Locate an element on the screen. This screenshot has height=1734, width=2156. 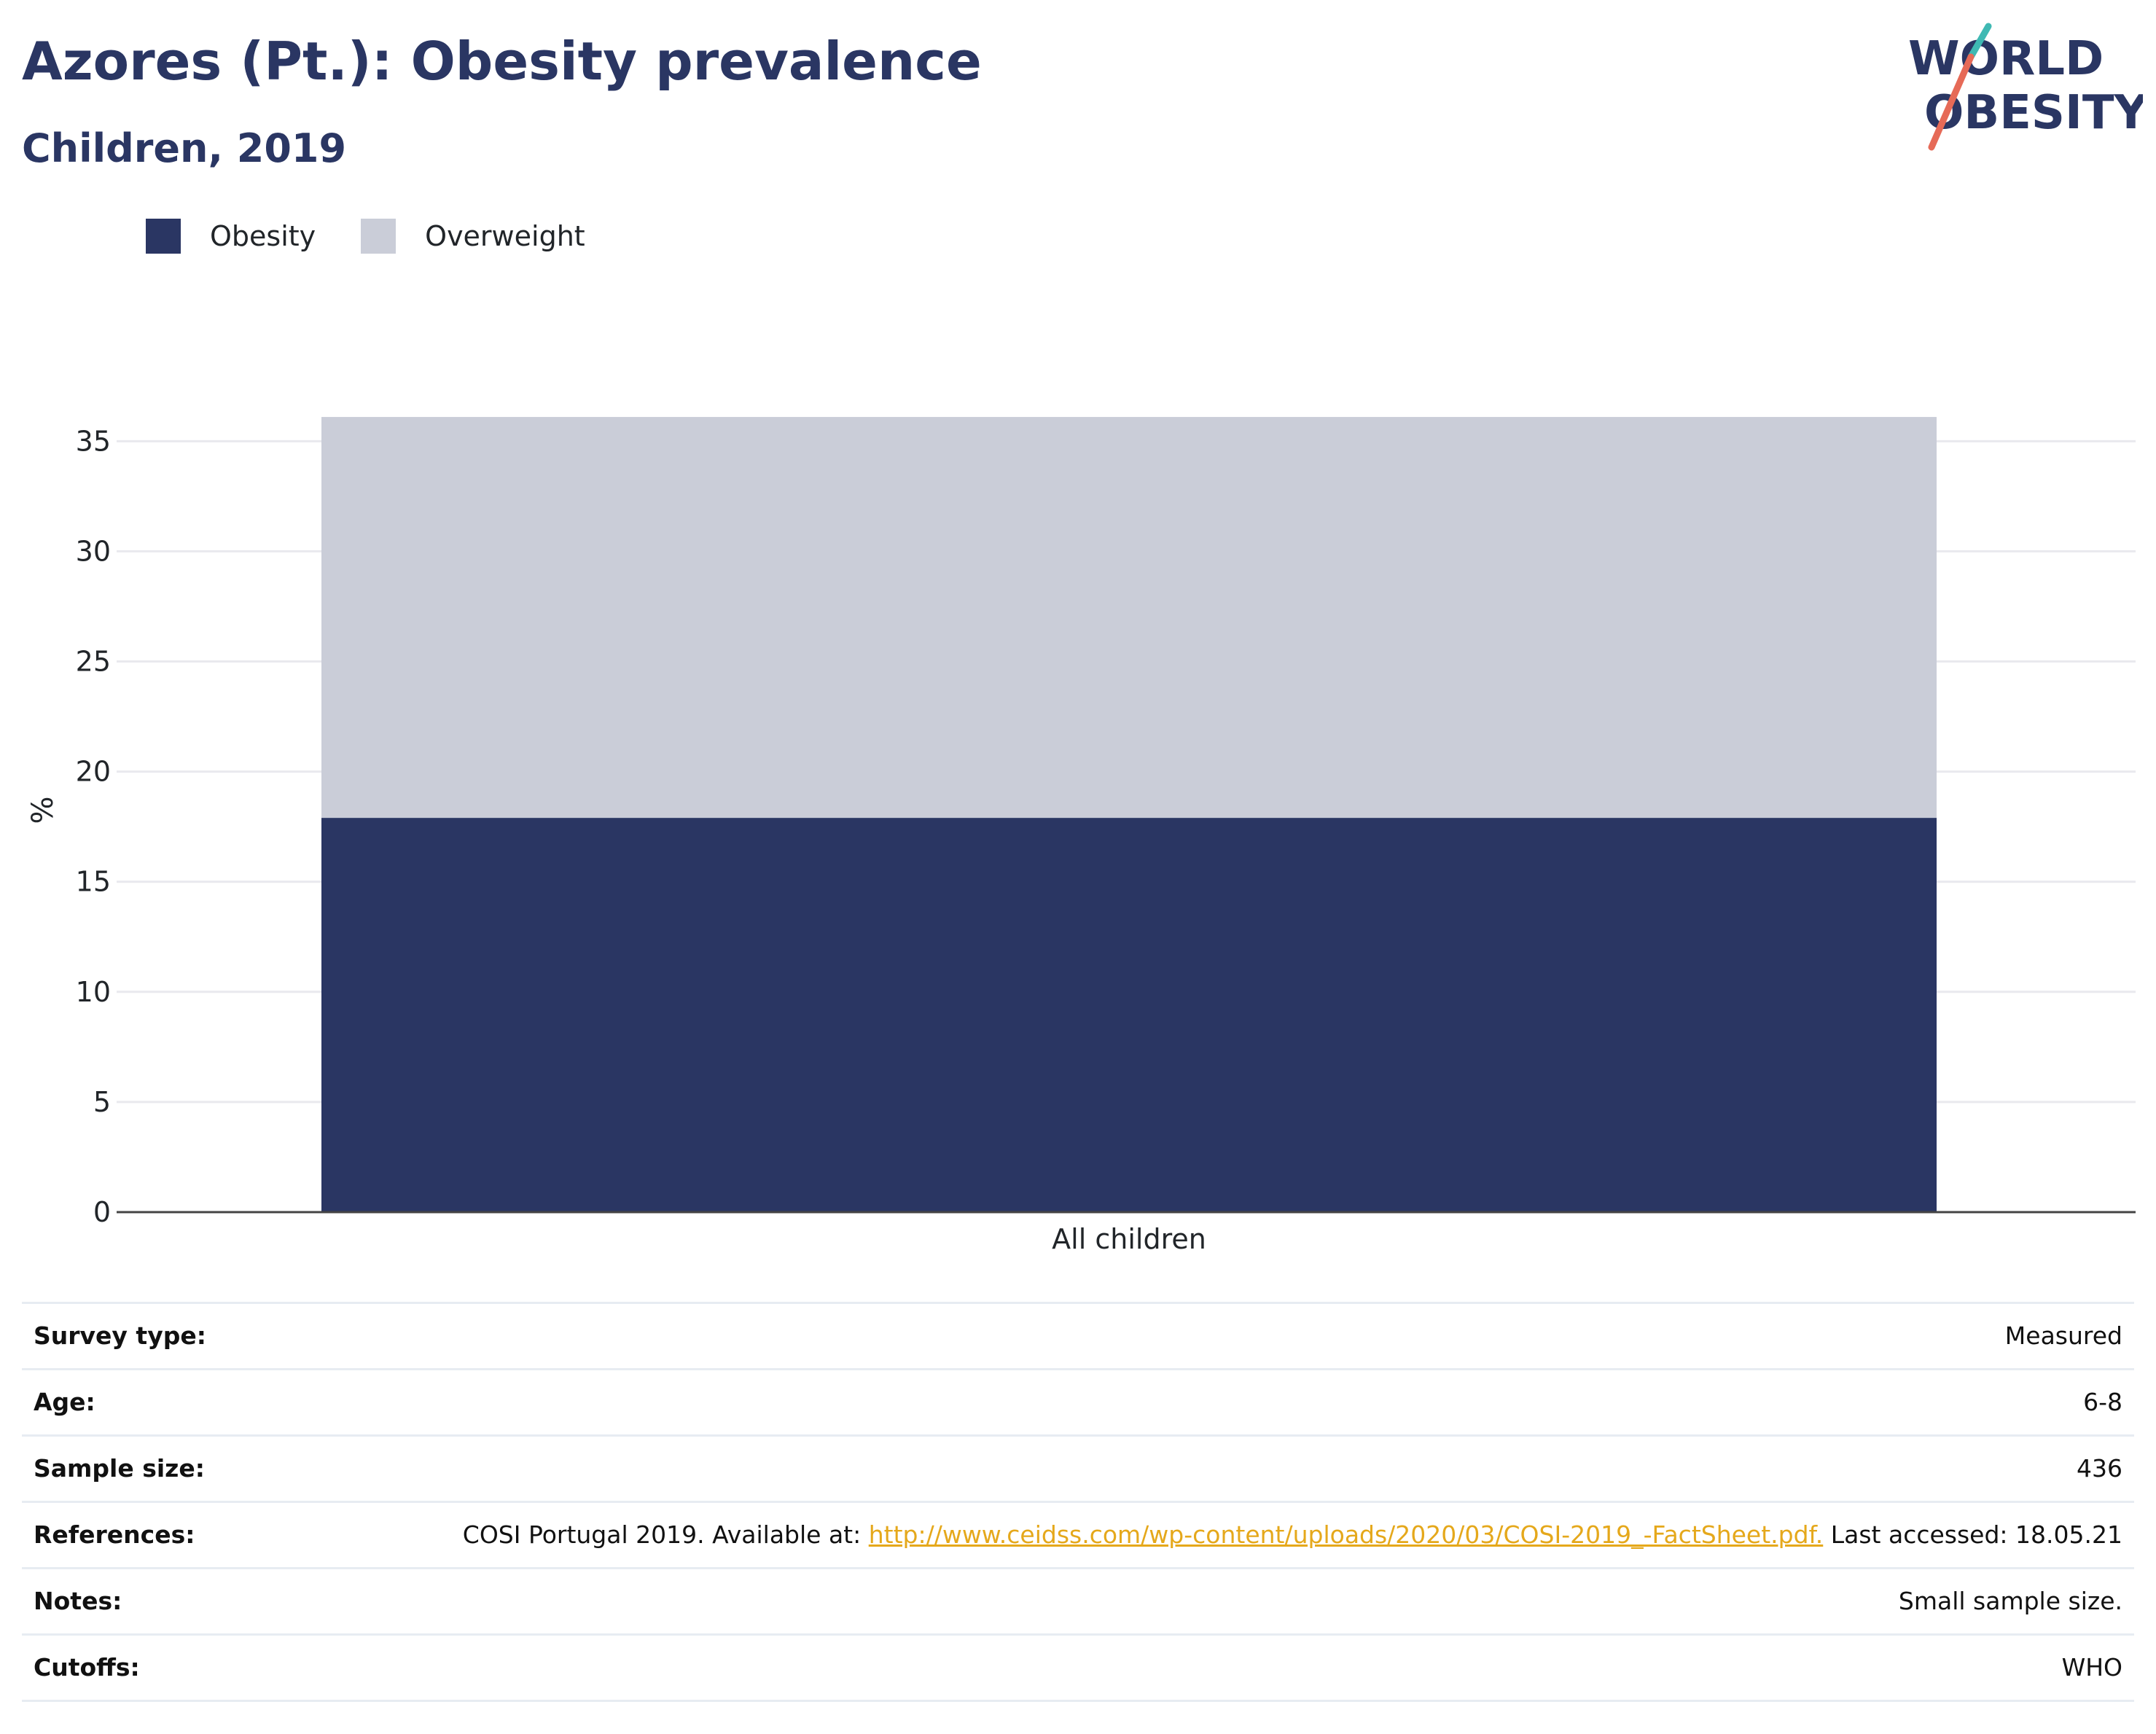
y-tick-label: 5 is located at coordinates (102, 1102).